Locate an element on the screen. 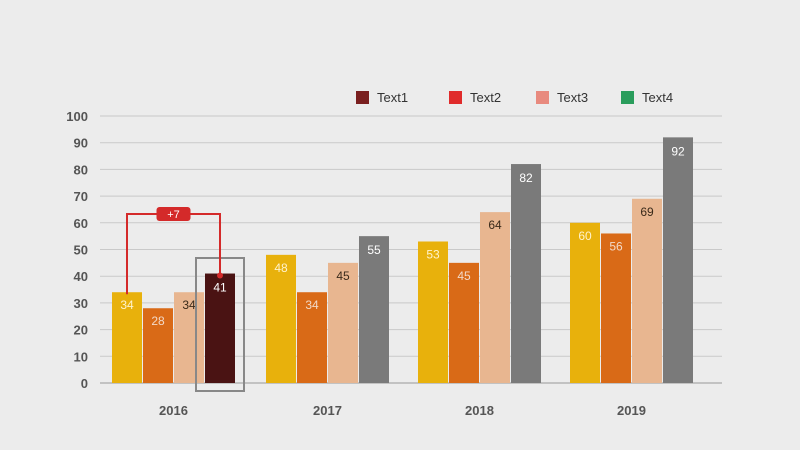 The image size is (800, 450). bar-2017-text1 is located at coordinates (281, 318).